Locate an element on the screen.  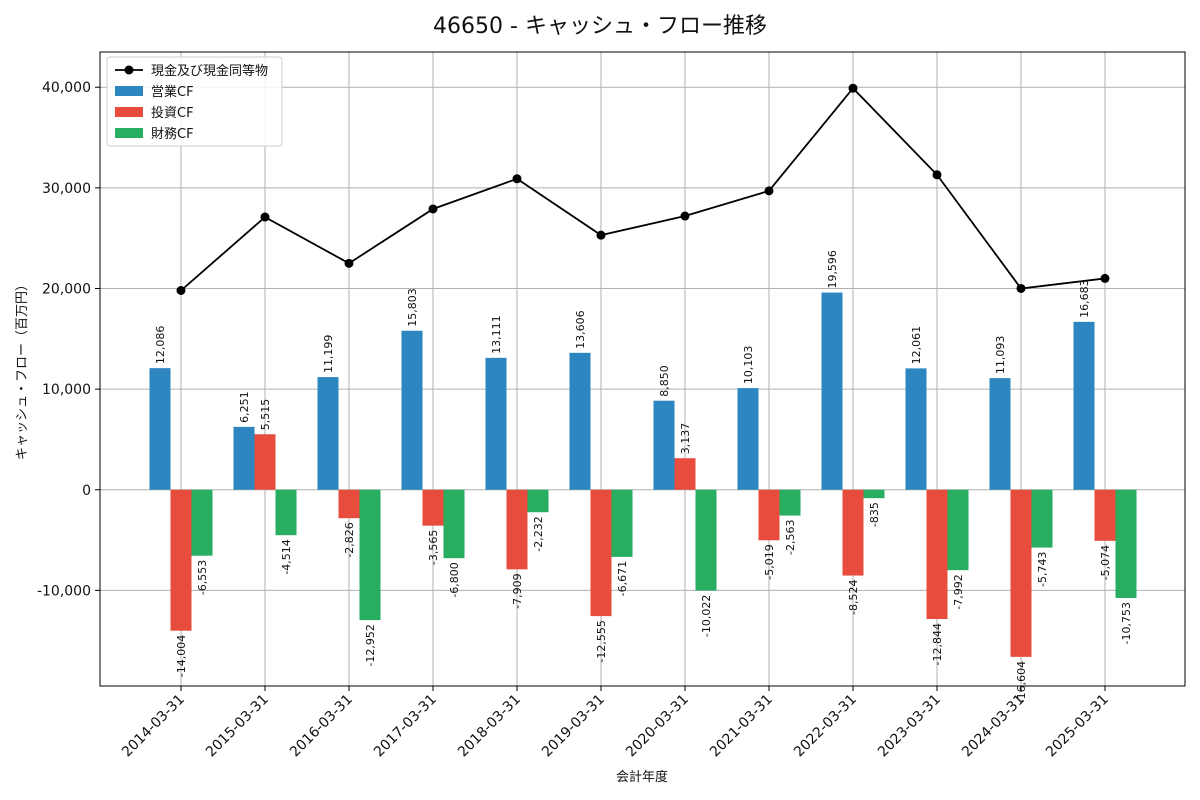
x-tick-label: 2014-03-31 is located at coordinates (153, 726).